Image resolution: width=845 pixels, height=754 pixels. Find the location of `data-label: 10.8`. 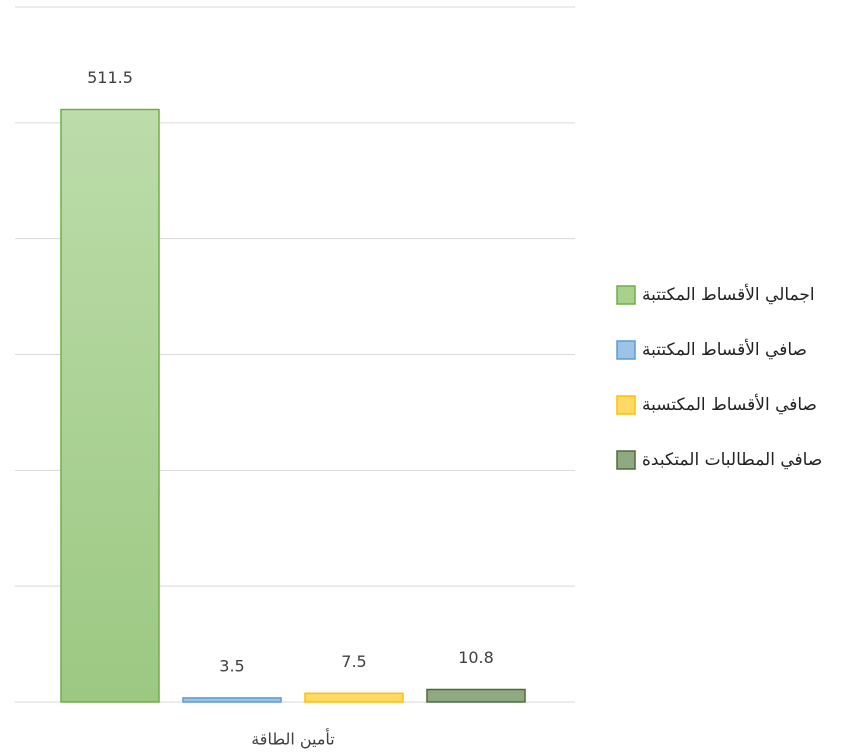

data-label: 10.8 is located at coordinates (476, 657).